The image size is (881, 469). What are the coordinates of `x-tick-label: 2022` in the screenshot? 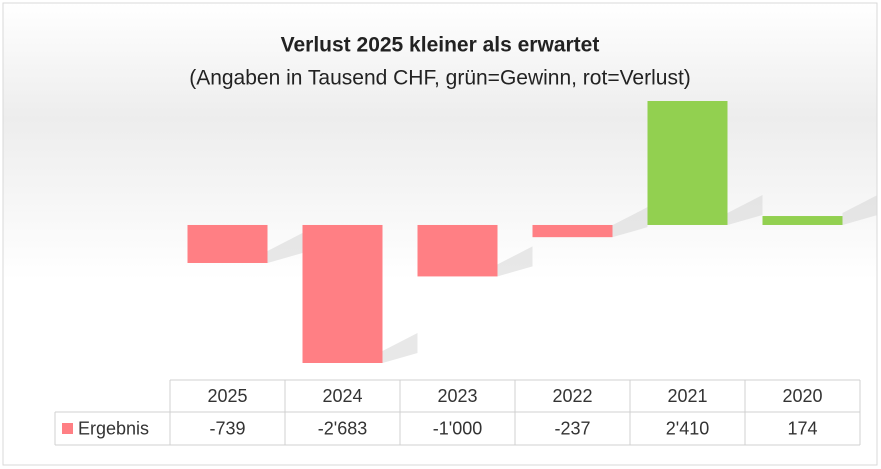 It's located at (572, 396).